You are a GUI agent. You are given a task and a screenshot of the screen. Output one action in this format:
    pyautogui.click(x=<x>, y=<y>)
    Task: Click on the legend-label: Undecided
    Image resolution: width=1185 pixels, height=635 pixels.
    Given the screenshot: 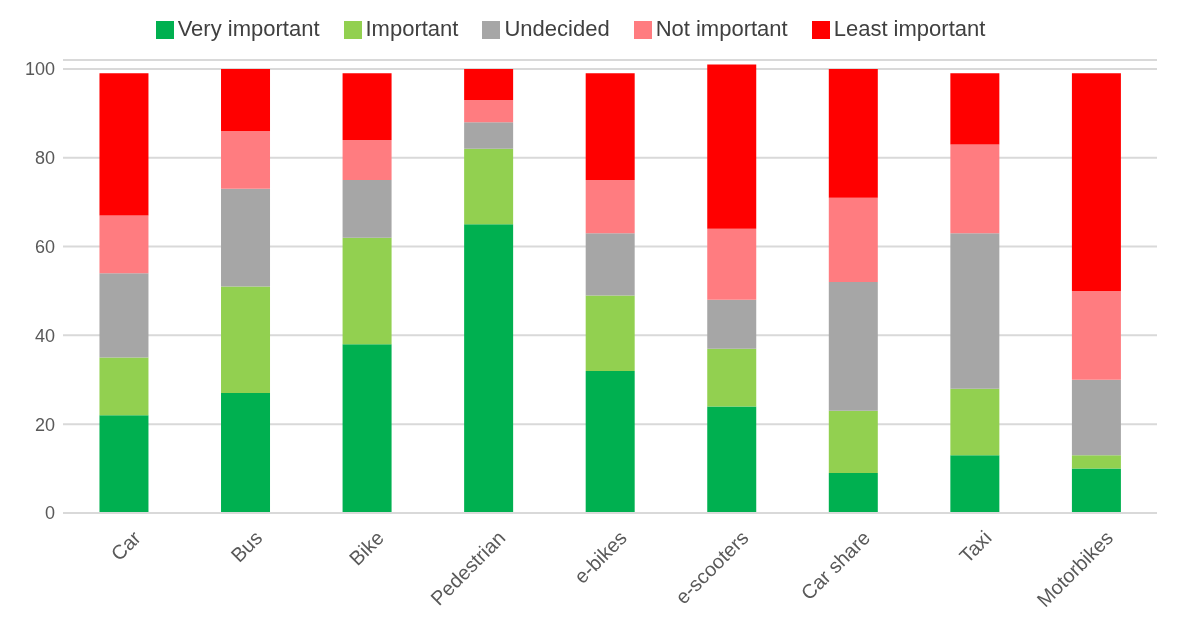 What is the action you would take?
    pyautogui.click(x=557, y=28)
    